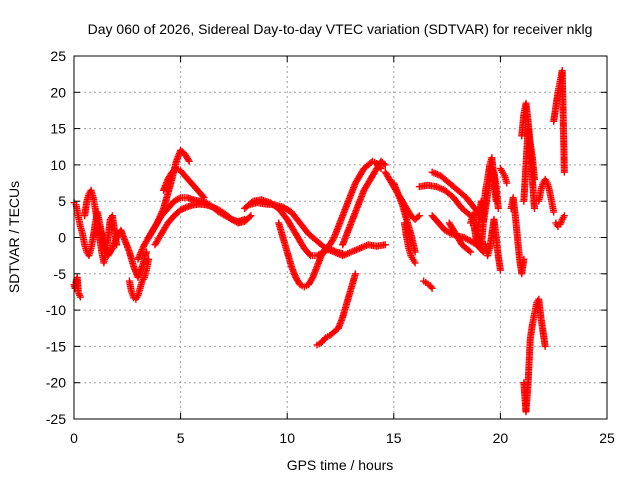  Describe the element at coordinates (364, 203) in the screenshot. I see `series-track-rise` at that location.